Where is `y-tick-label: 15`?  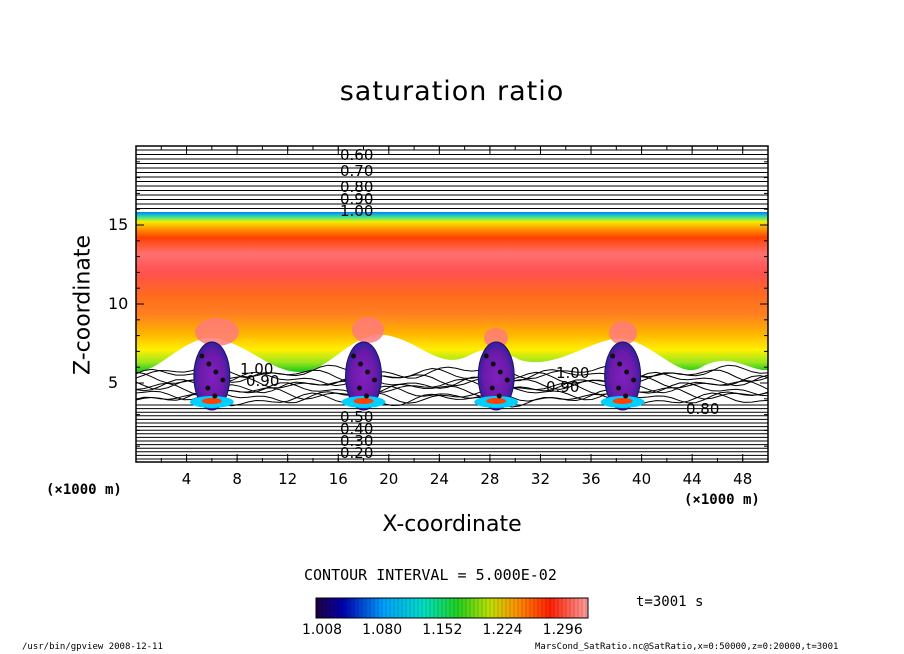
y-tick-label: 15 is located at coordinates (118, 224).